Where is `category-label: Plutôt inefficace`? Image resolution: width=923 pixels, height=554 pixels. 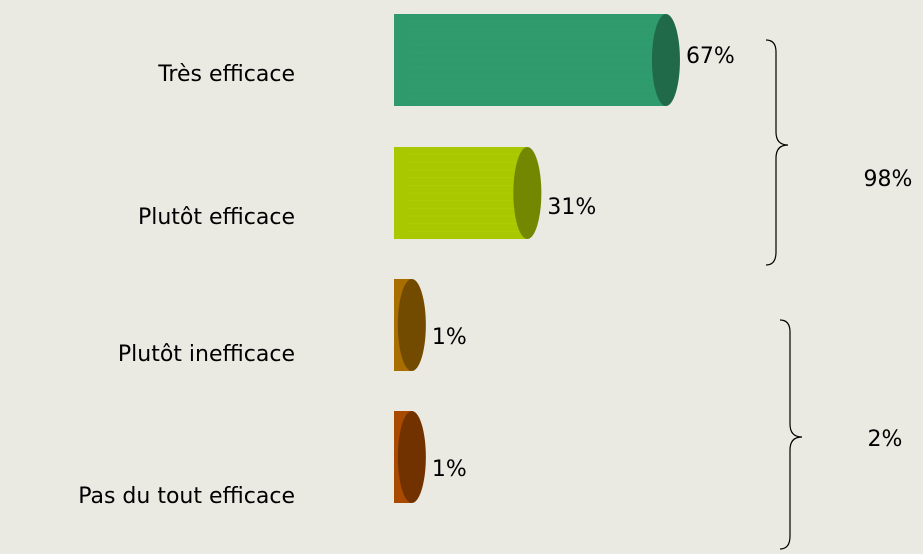
category-label: Plutôt inefficace is located at coordinates (206, 354).